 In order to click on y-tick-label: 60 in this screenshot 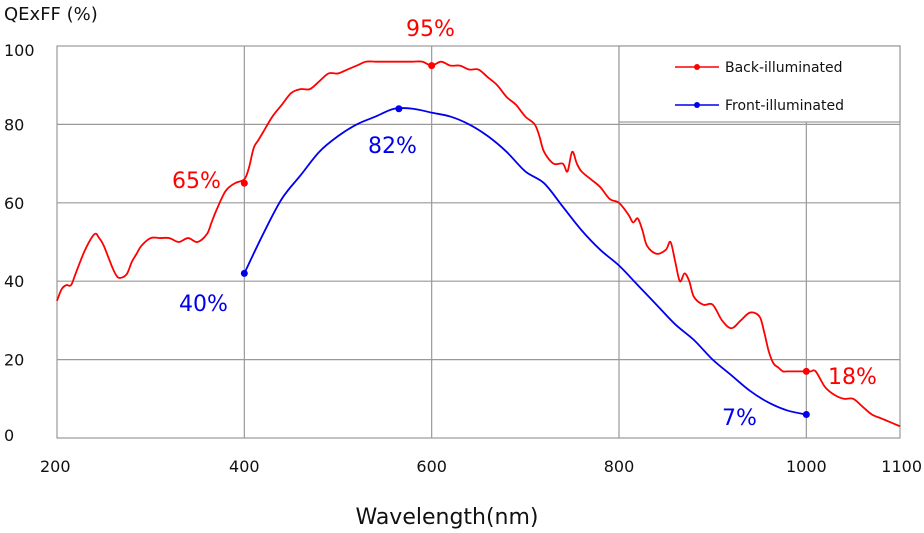, I will do `click(14, 203)`.